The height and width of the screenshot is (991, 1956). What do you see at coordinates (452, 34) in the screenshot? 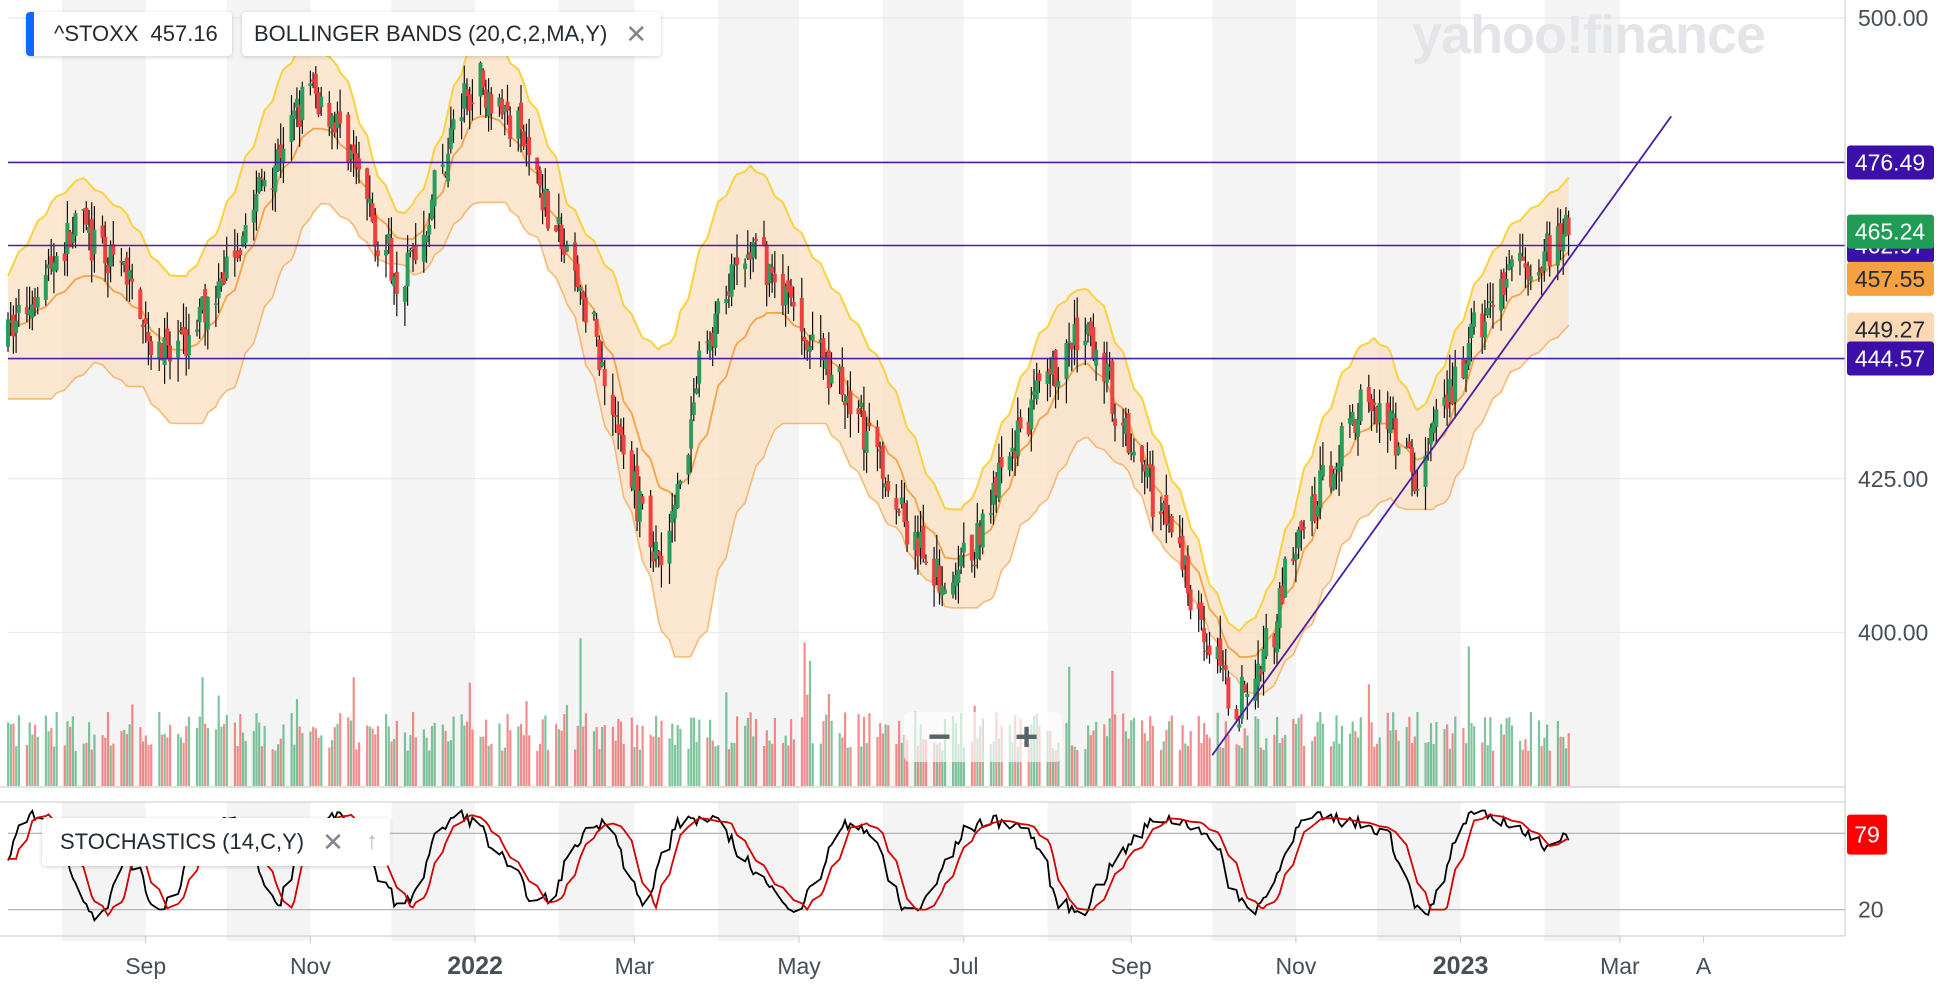
I see `bollinger-indicator-pill: BOLLINGER BANDS (20,C,2,MA,Y) ✕` at bounding box center [452, 34].